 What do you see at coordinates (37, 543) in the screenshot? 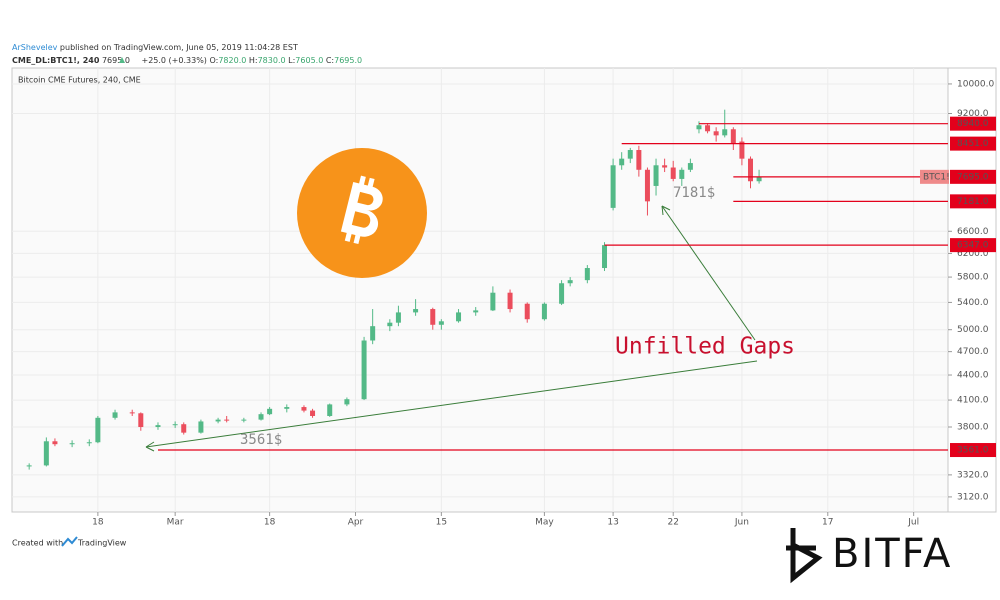
I see `footer-created: Created with` at bounding box center [37, 543].